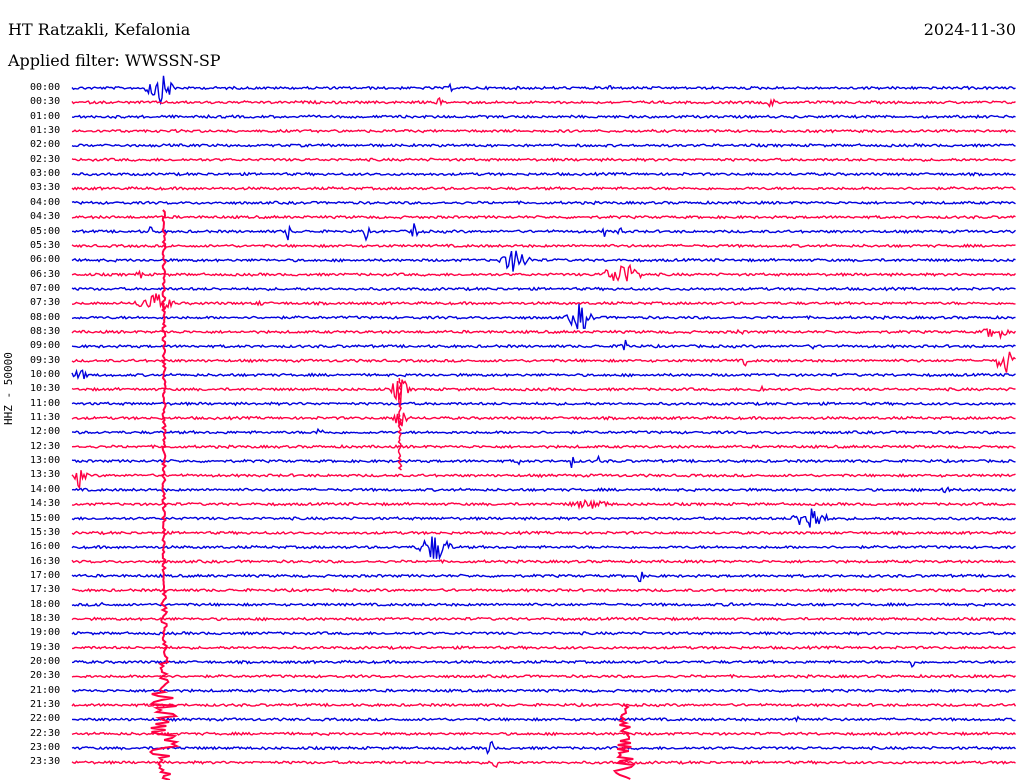 The width and height of the screenshot is (1024, 780). What do you see at coordinates (45, 489) in the screenshot?
I see `time-label: 14:00` at bounding box center [45, 489].